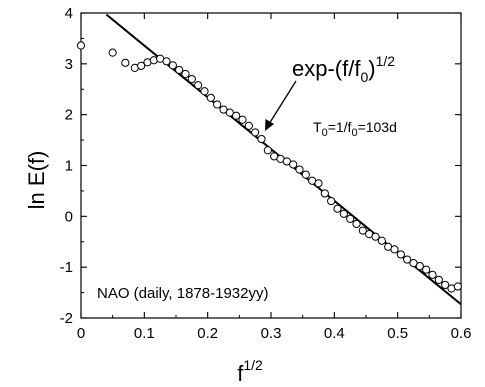  What do you see at coordinates (317, 127) in the screenshot?
I see `period-t: T` at bounding box center [317, 127].